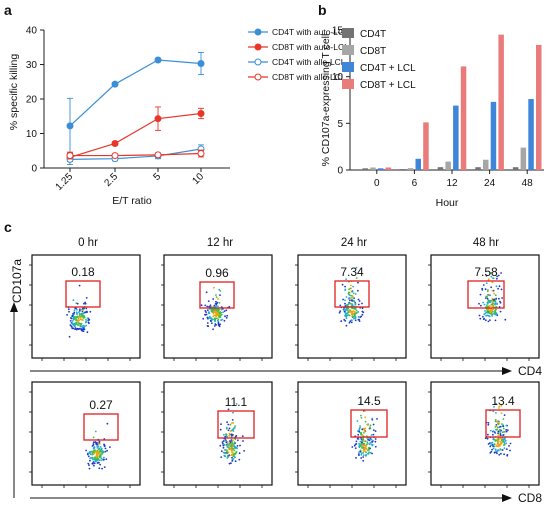  What do you see at coordinates (17, 281) in the screenshot?
I see `flow-y-marker-label: CD107a` at bounding box center [17, 281].